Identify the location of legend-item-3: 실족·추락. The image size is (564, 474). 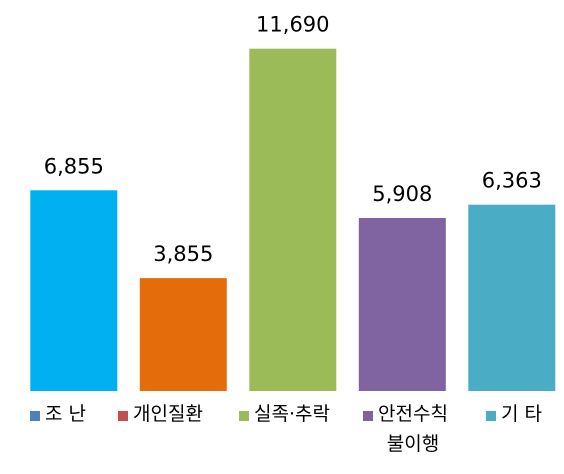
(284, 416).